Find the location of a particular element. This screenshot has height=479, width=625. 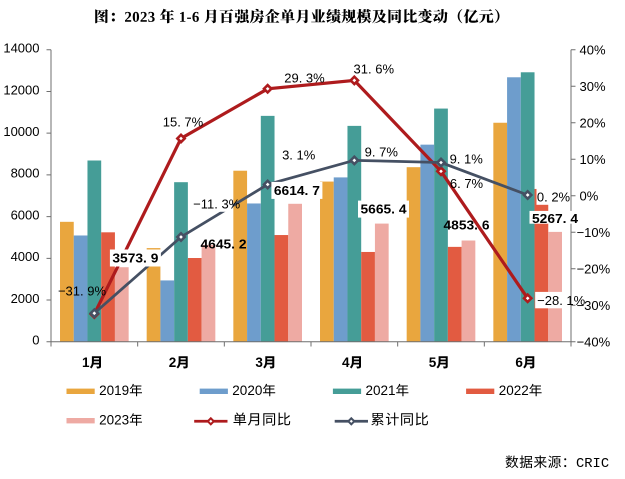

svg-text: 9. 7% is located at coordinates (382, 151).